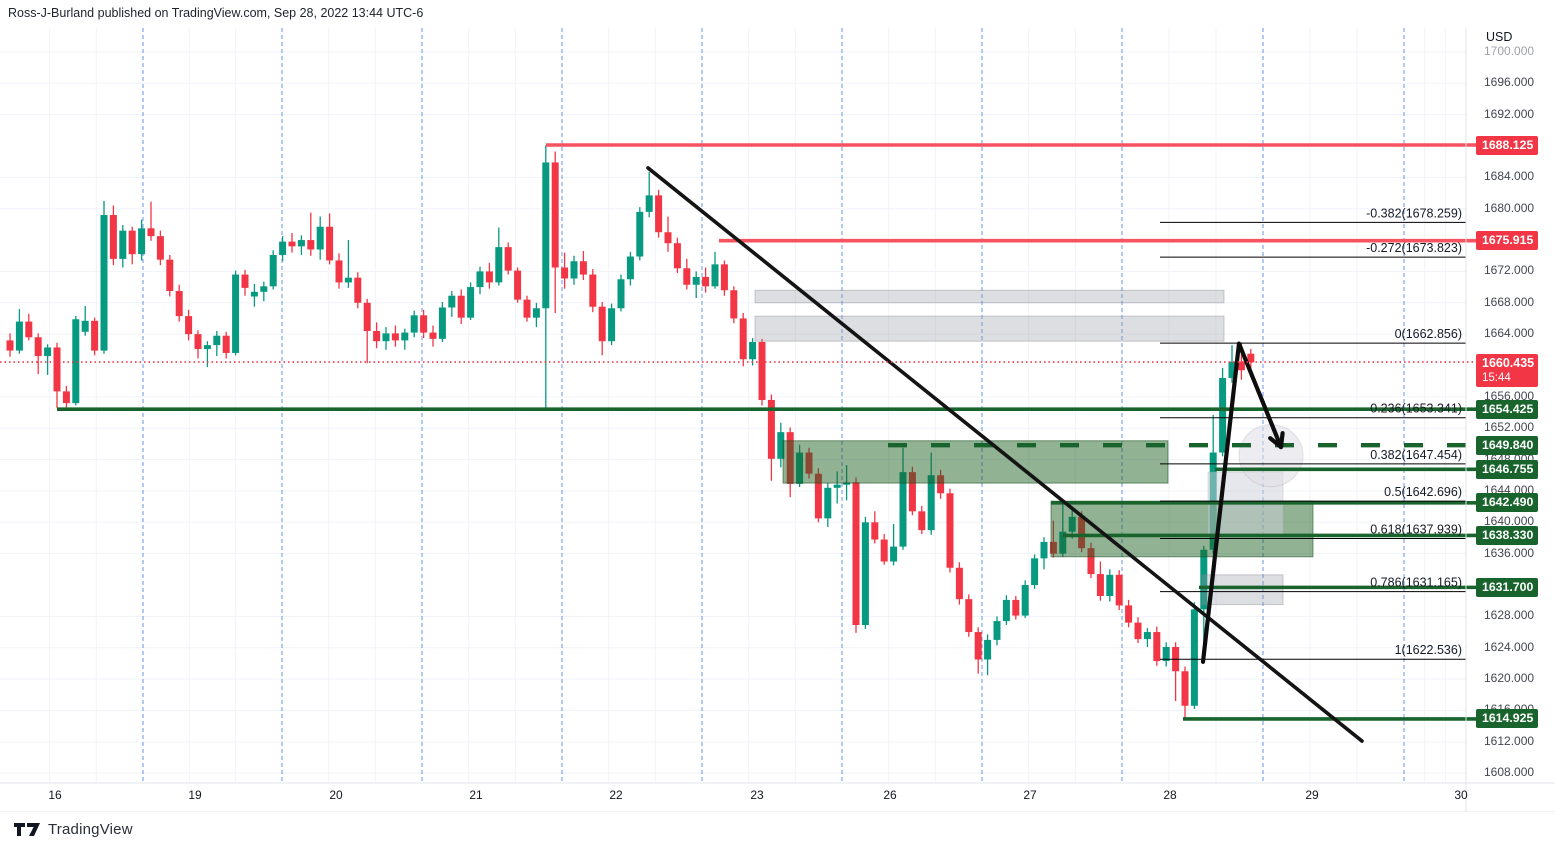  What do you see at coordinates (1423, 492) in the screenshot?
I see `fib-level-label: 0.5(1642.696)` at bounding box center [1423, 492].